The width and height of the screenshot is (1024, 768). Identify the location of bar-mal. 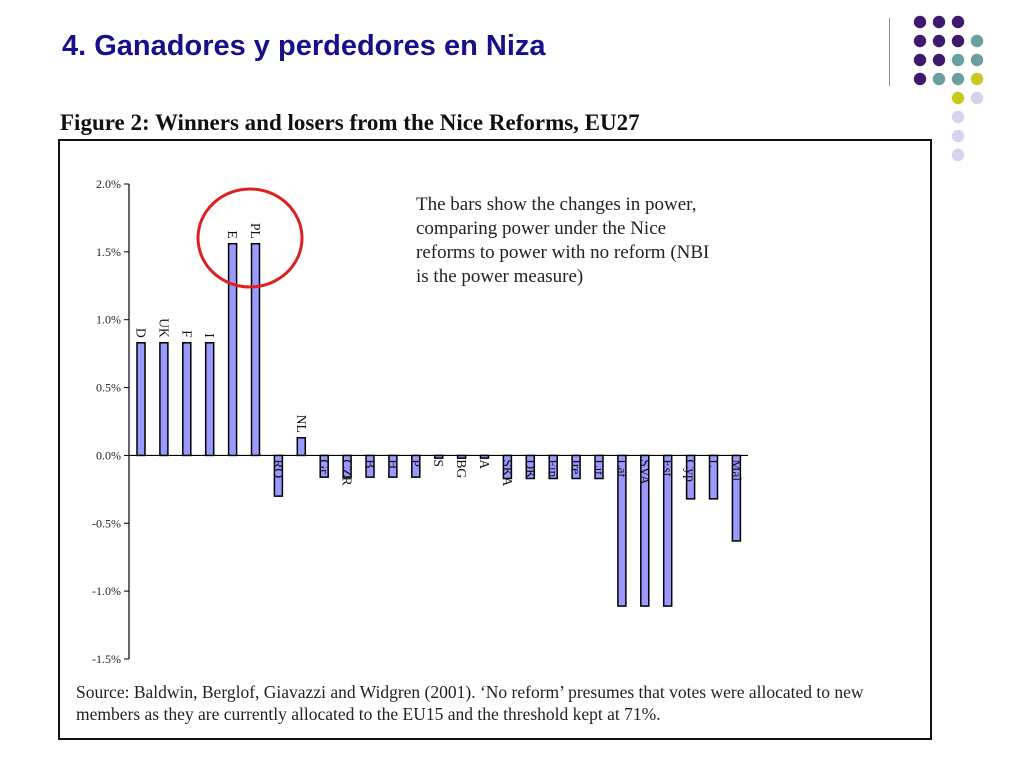
(736, 498).